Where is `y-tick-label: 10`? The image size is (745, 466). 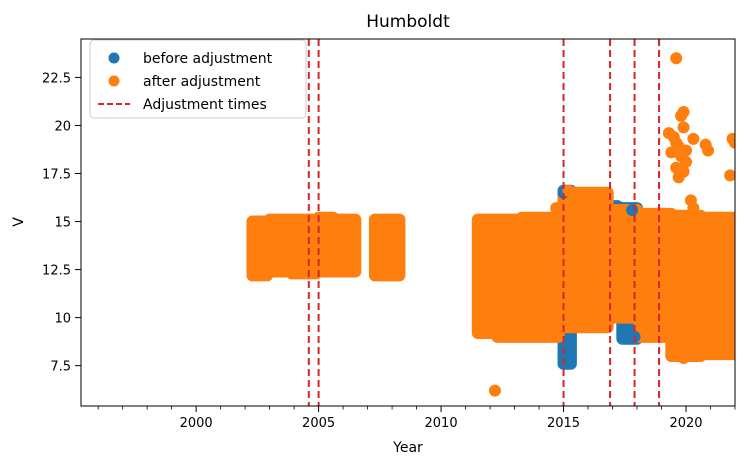 y-tick-label: 10 is located at coordinates (62, 319).